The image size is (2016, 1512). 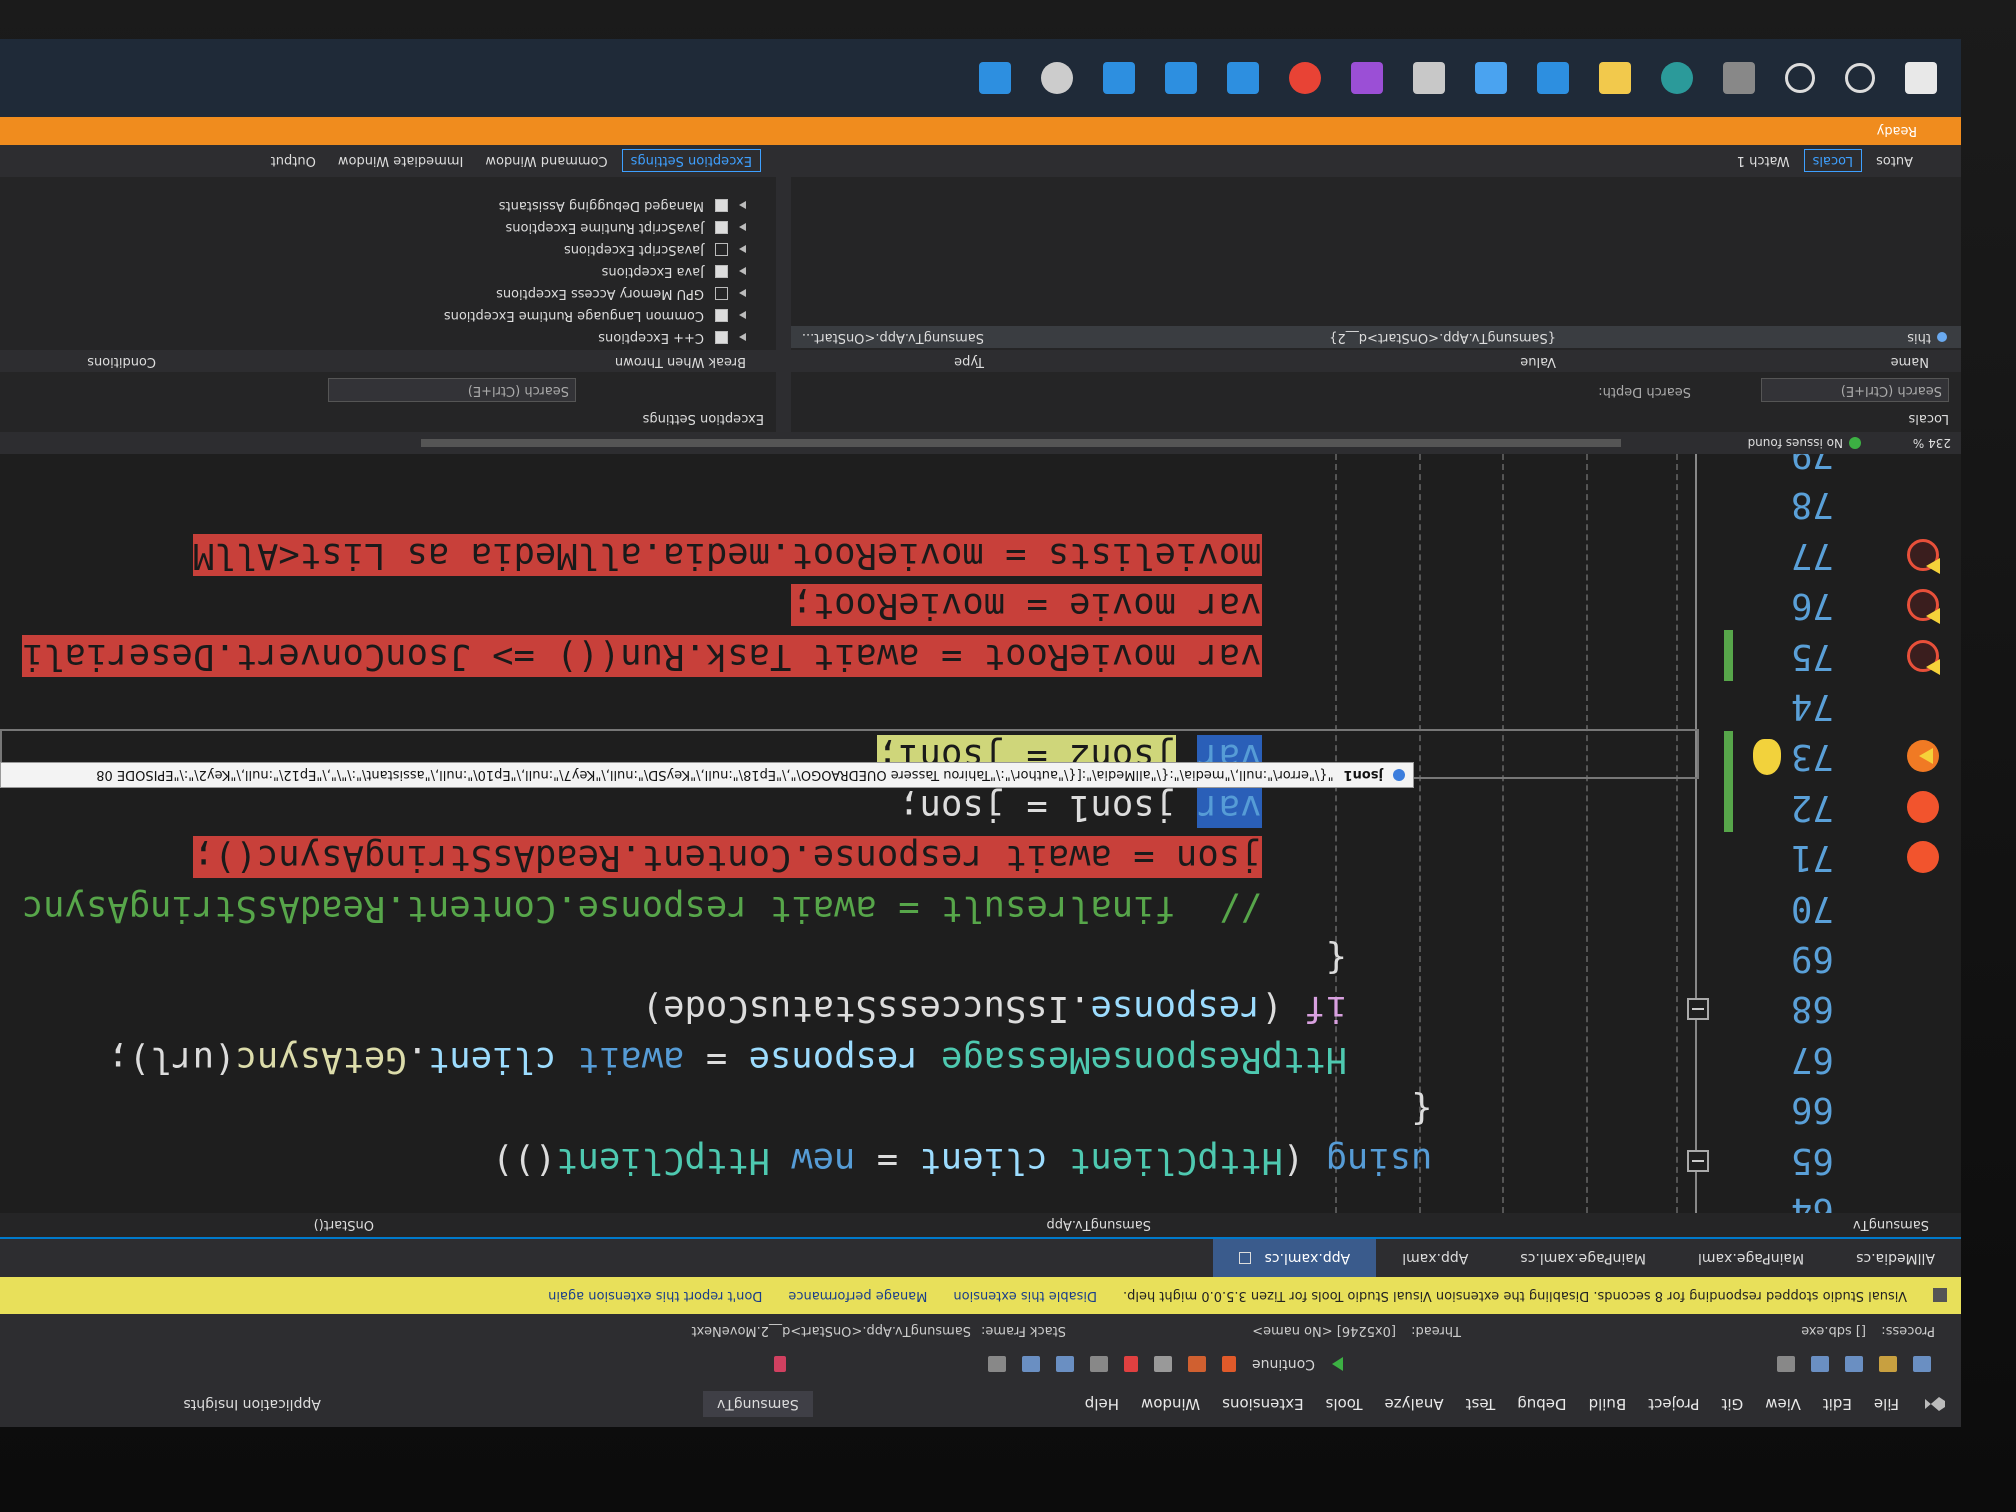 What do you see at coordinates (388, 249) in the screenshot?
I see `exception-row: JavaScript Exceptions` at bounding box center [388, 249].